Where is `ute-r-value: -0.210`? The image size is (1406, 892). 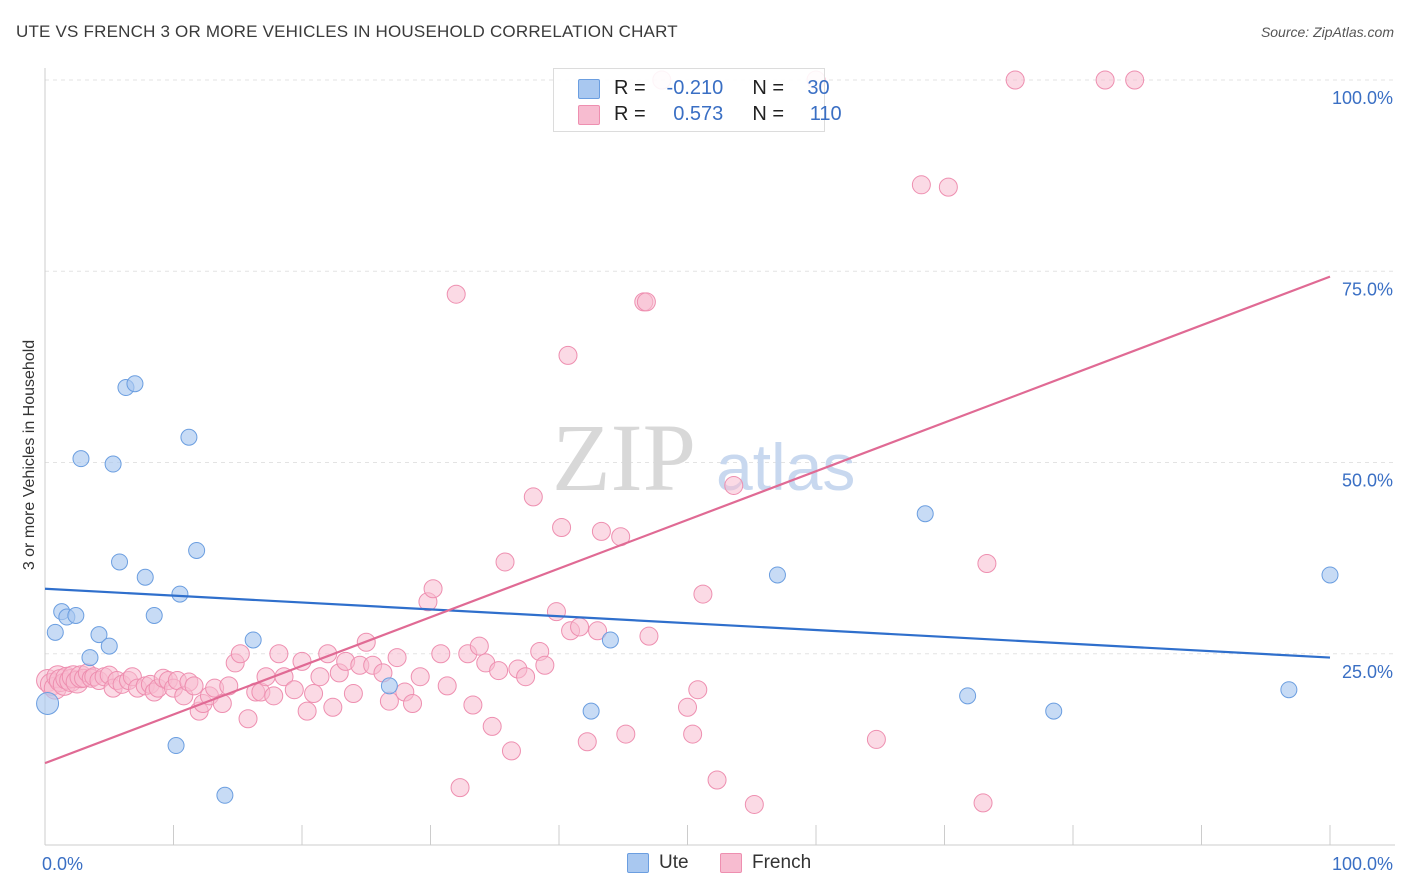 ute-r-value: -0.210 is located at coordinates (695, 88).